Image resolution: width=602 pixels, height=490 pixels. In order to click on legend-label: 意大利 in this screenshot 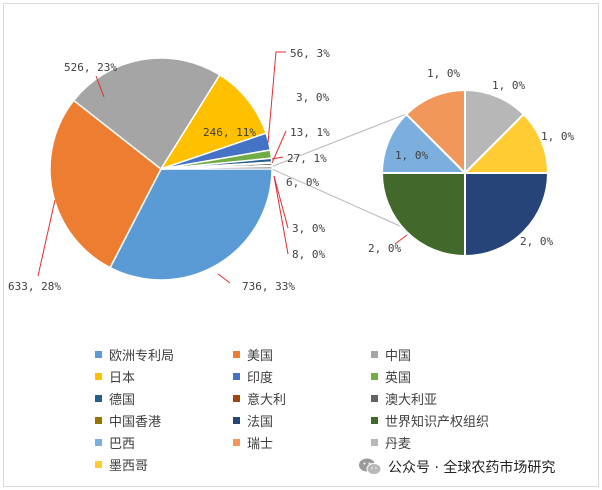, I will do `click(267, 400)`.